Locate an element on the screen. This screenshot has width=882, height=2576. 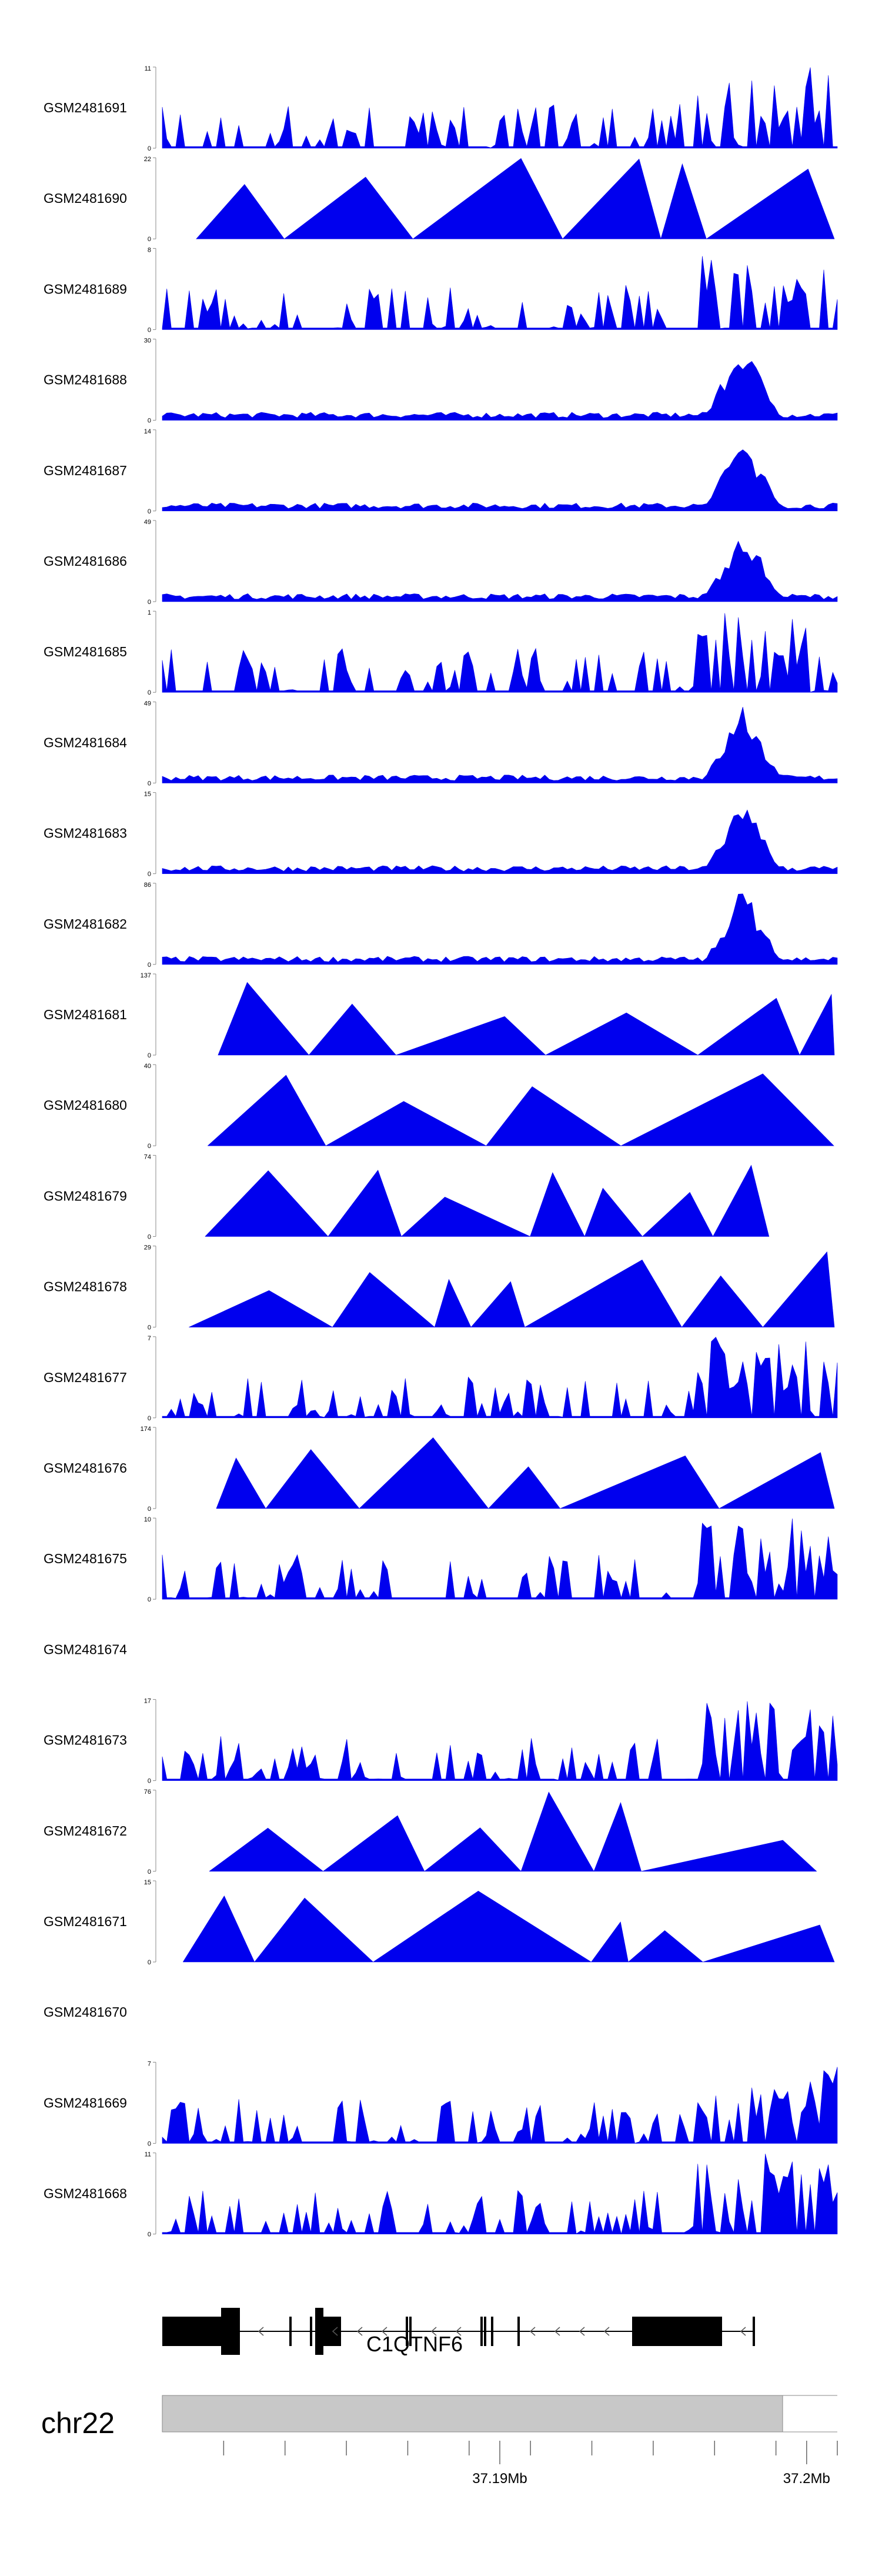
track-label: GSM2481675 is located at coordinates (85, 1558).